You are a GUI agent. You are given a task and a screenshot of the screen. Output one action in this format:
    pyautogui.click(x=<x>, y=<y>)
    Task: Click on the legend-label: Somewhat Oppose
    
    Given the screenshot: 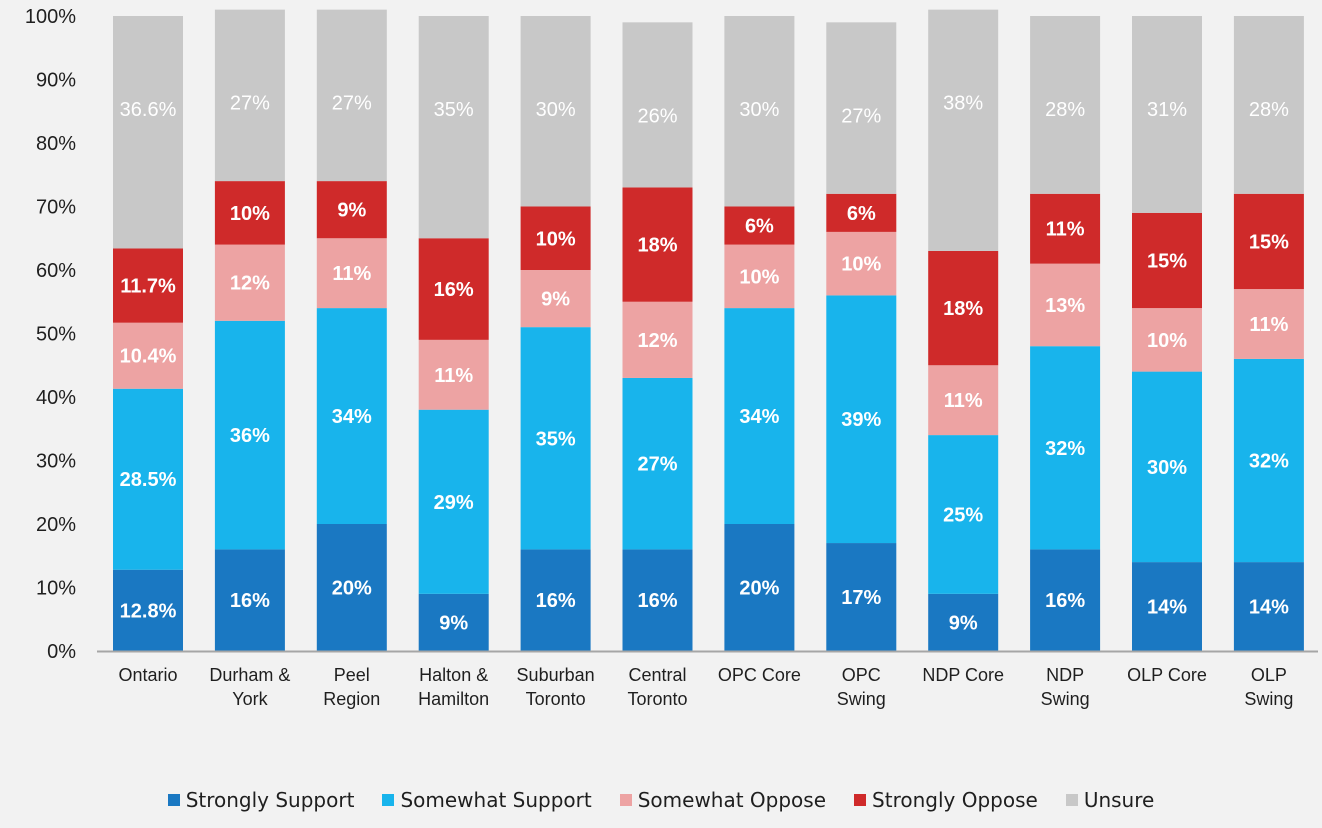 What is the action you would take?
    pyautogui.click(x=732, y=800)
    